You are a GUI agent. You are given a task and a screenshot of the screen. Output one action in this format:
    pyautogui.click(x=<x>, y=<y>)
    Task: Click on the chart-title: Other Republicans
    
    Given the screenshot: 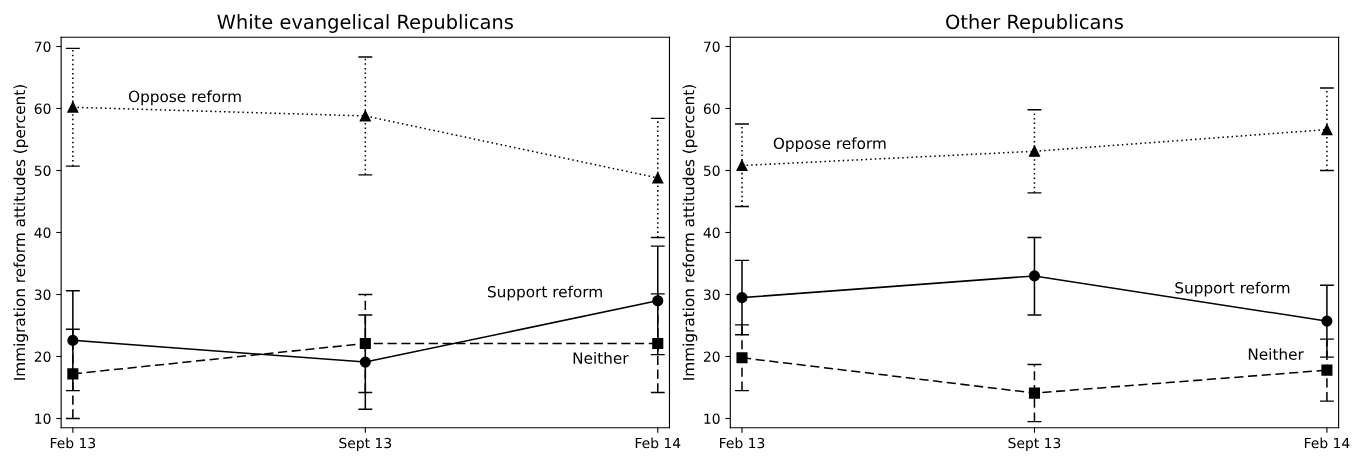 What is the action you would take?
    pyautogui.click(x=1034, y=23)
    